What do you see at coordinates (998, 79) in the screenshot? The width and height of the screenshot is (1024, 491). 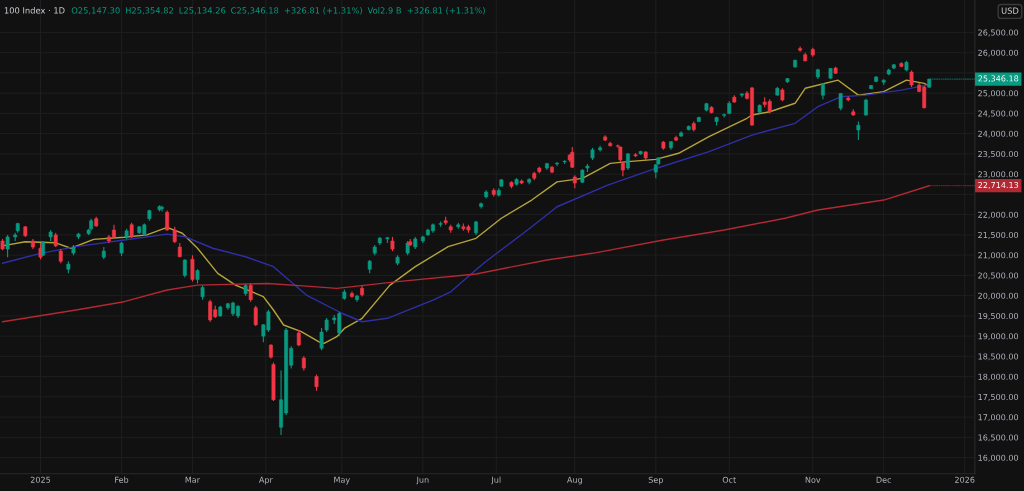 I see `annotation: 25,346.18` at bounding box center [998, 79].